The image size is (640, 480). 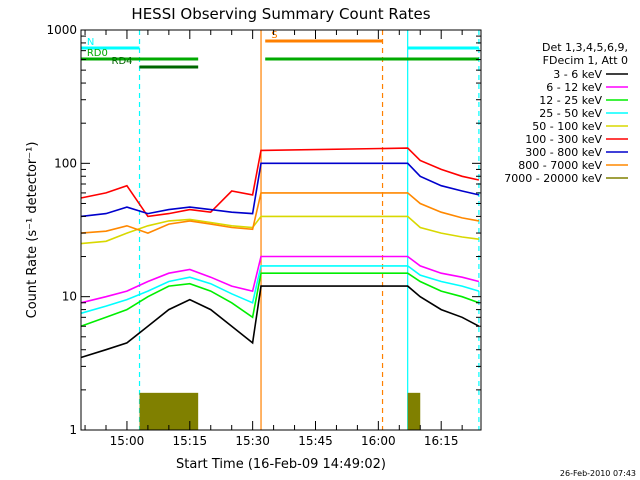 I want to click on x-tick-label-5: 16:00, so click(x=378, y=441).